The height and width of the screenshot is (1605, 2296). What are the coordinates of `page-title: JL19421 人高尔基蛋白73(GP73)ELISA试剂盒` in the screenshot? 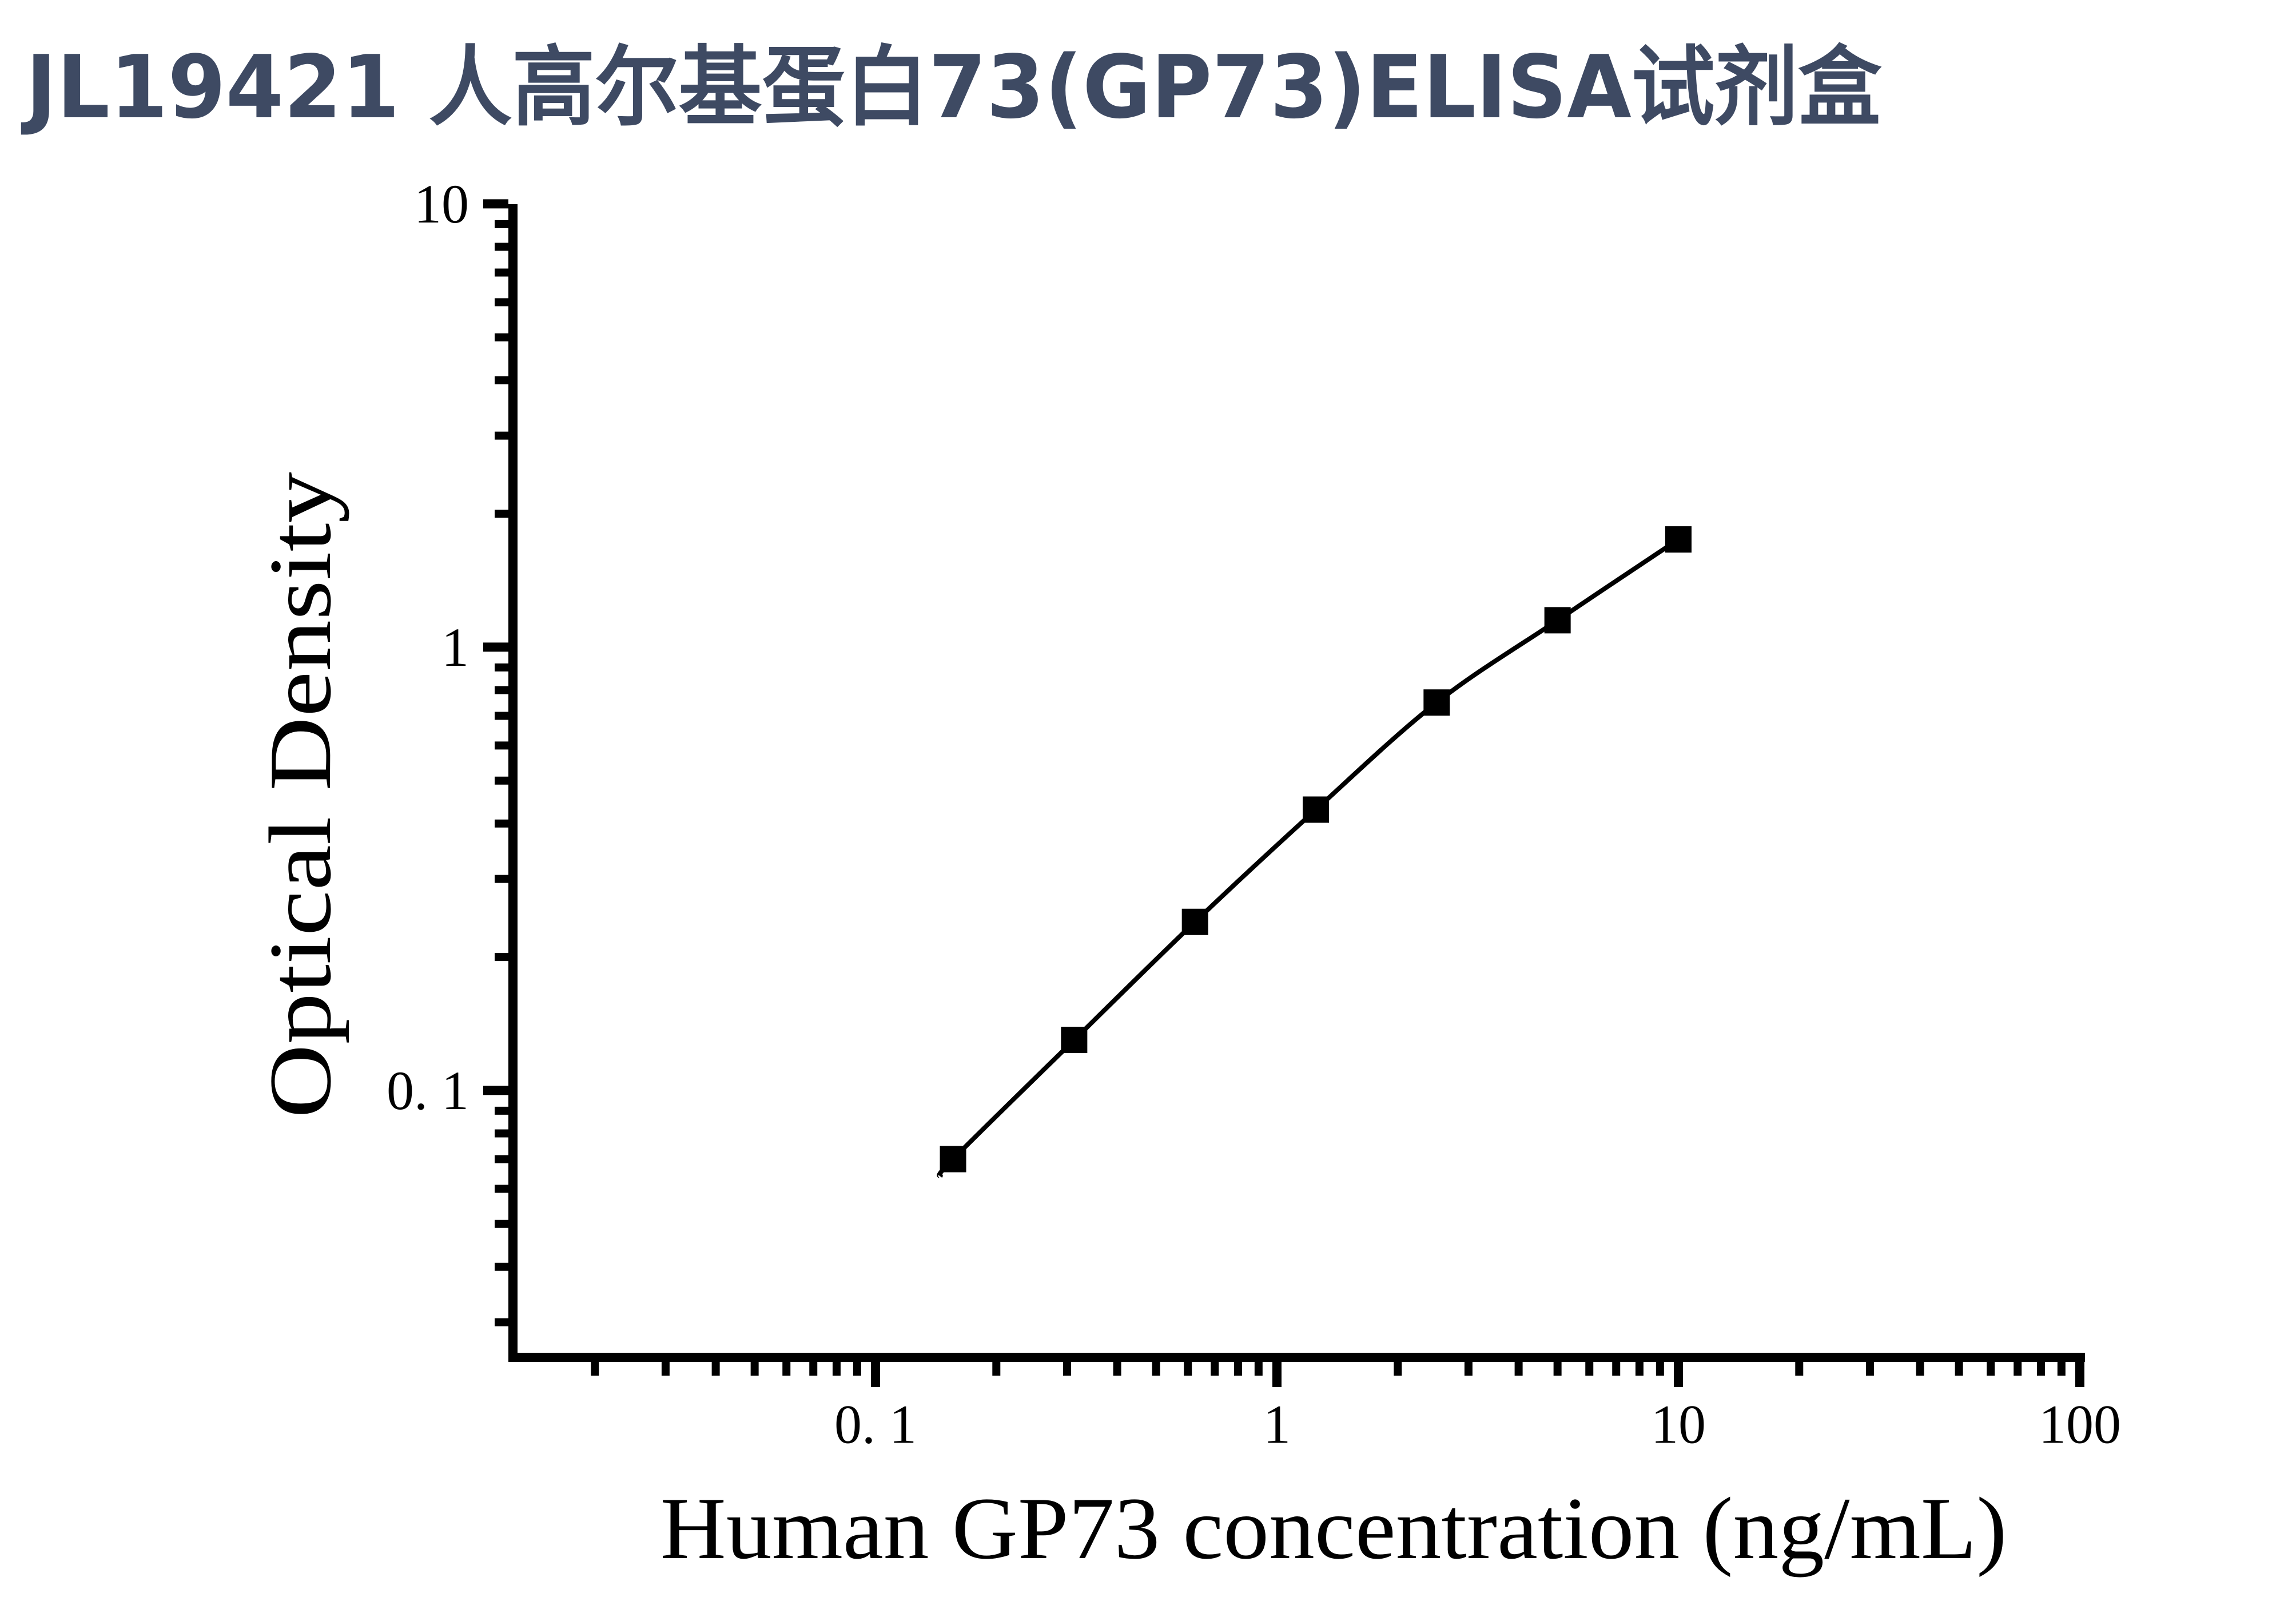 It's located at (952, 87).